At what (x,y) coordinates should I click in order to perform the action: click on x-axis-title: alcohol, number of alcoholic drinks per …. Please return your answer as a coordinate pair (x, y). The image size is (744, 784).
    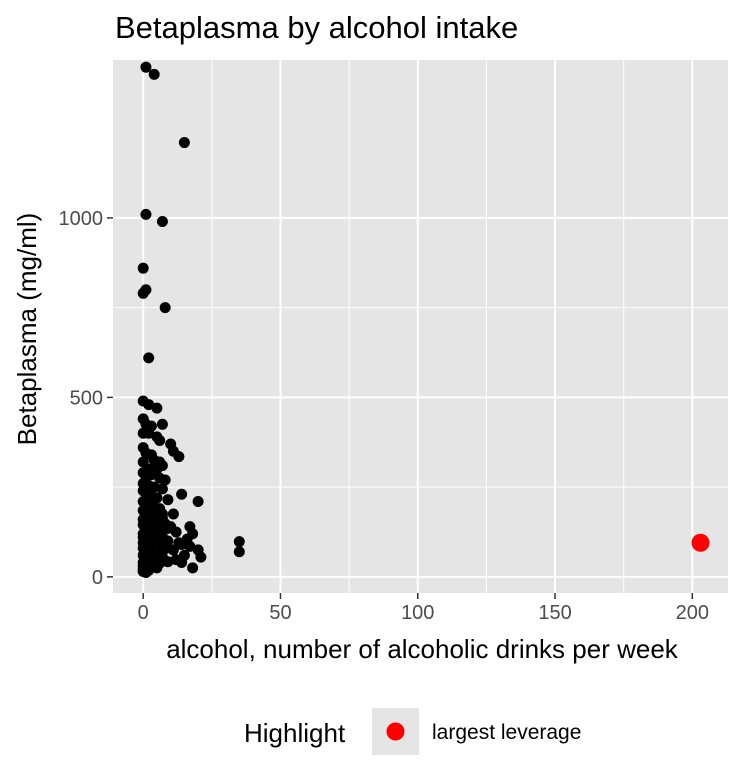
    Looking at the image, I should click on (422, 649).